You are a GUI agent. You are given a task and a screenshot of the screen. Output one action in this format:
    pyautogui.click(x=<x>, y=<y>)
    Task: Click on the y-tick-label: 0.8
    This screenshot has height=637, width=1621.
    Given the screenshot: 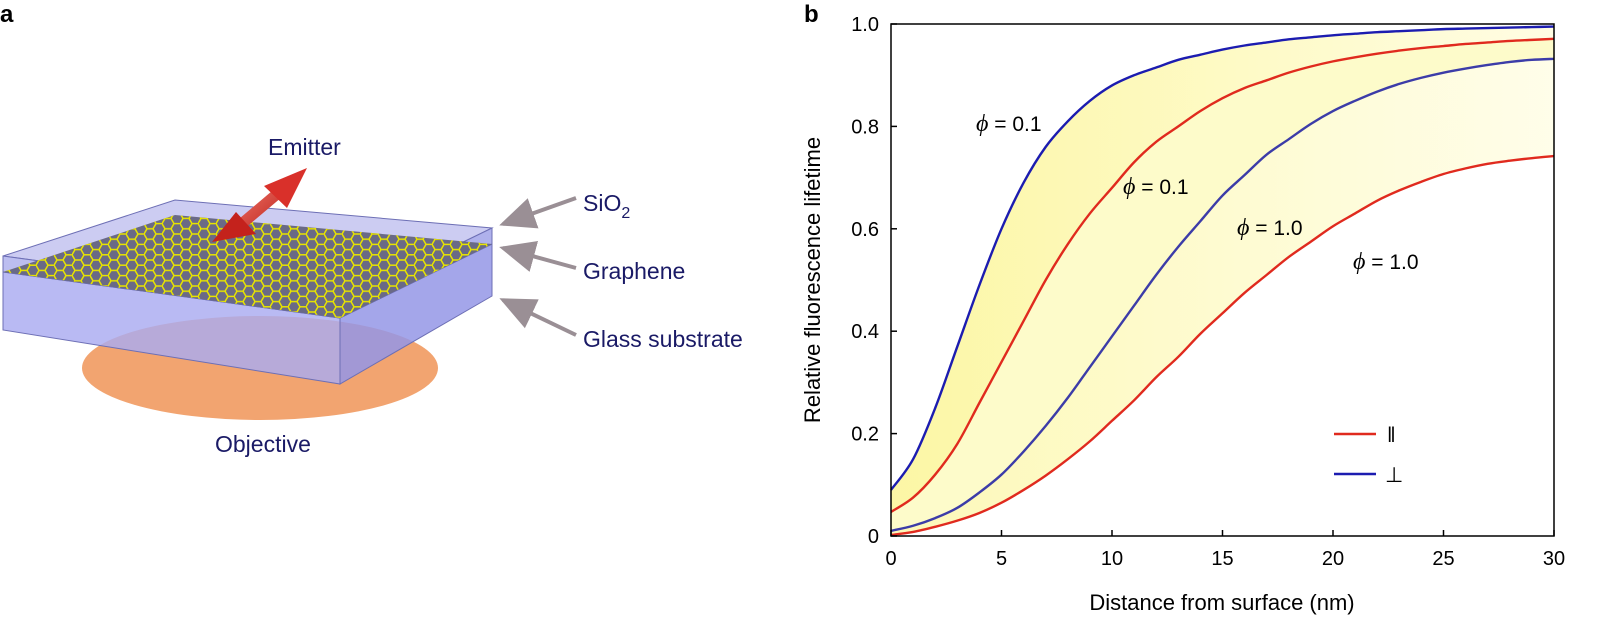 What is the action you would take?
    pyautogui.click(x=865, y=127)
    